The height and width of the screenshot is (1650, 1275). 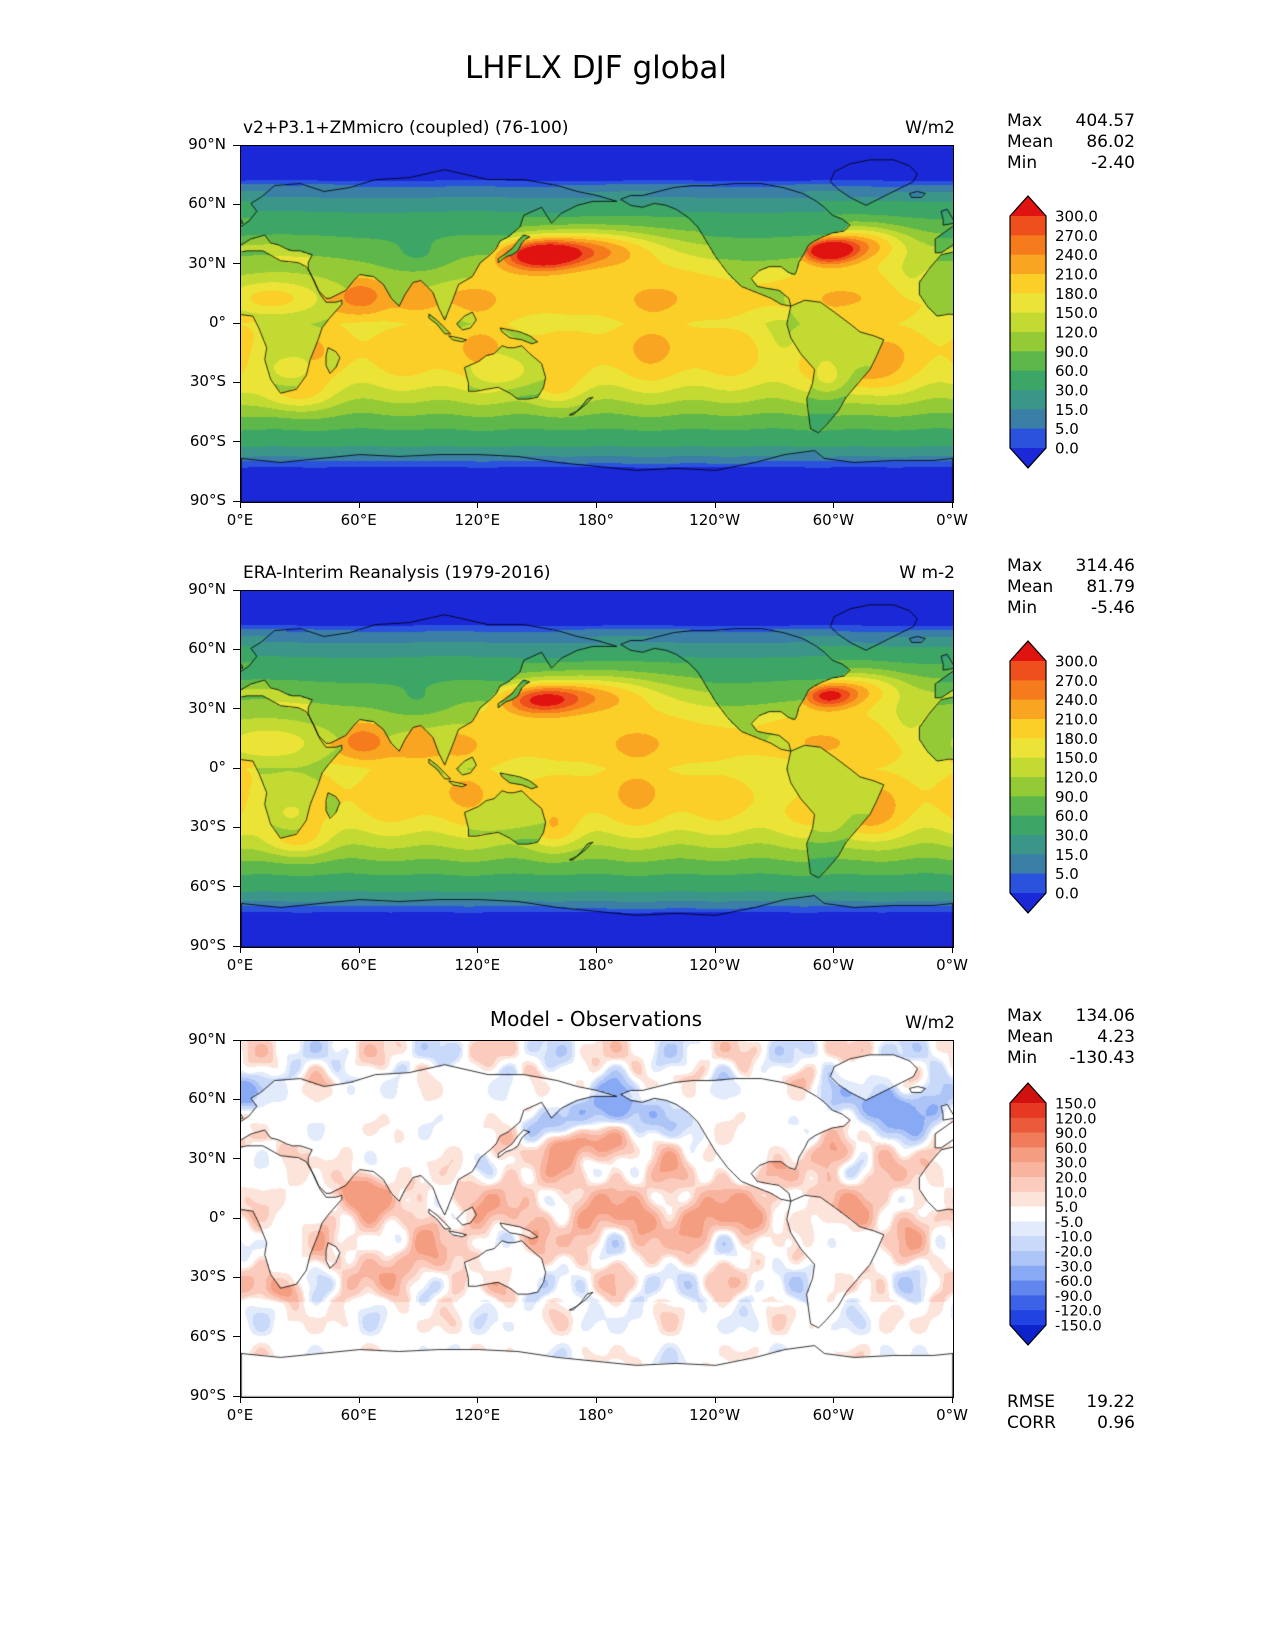 What do you see at coordinates (1071, 121) in the screenshot?
I see `stat-max: Max 404.57` at bounding box center [1071, 121].